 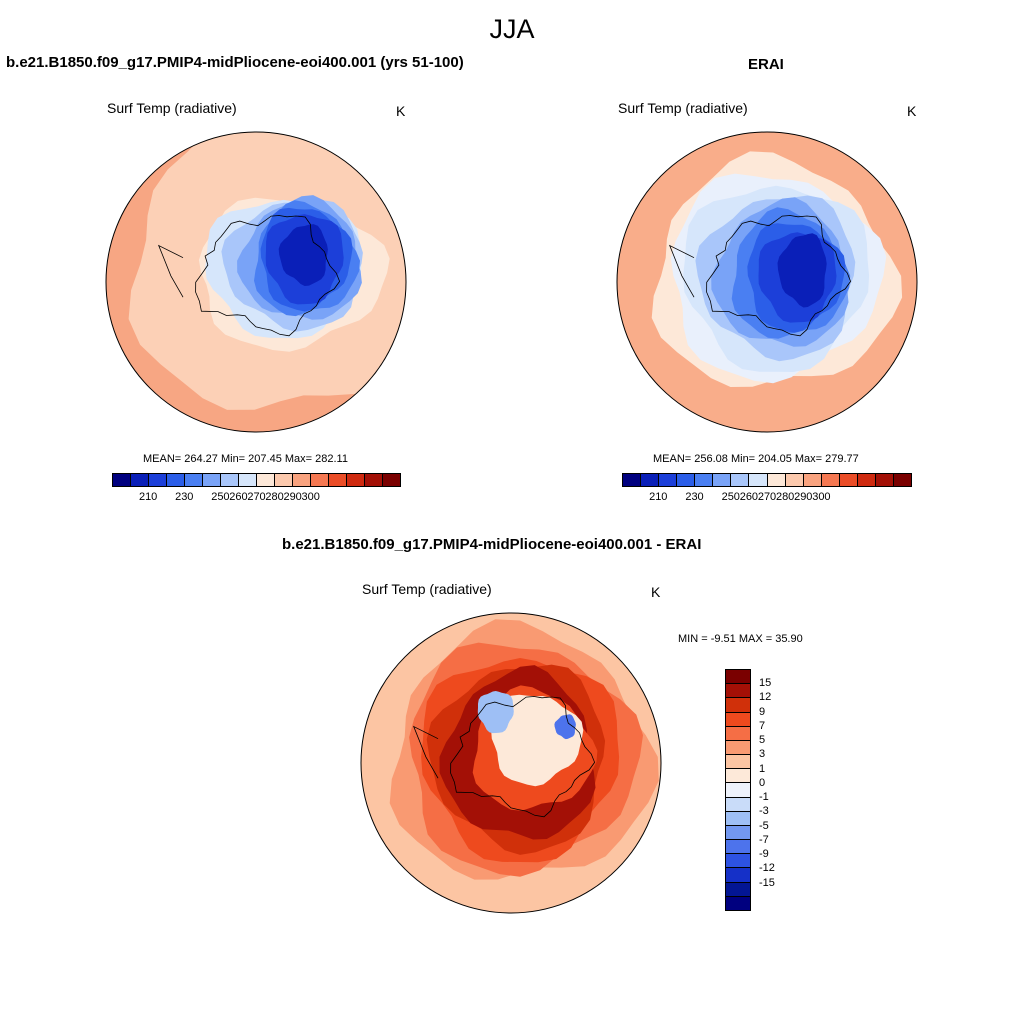 I want to click on model-map-fill, so click(x=256, y=282).